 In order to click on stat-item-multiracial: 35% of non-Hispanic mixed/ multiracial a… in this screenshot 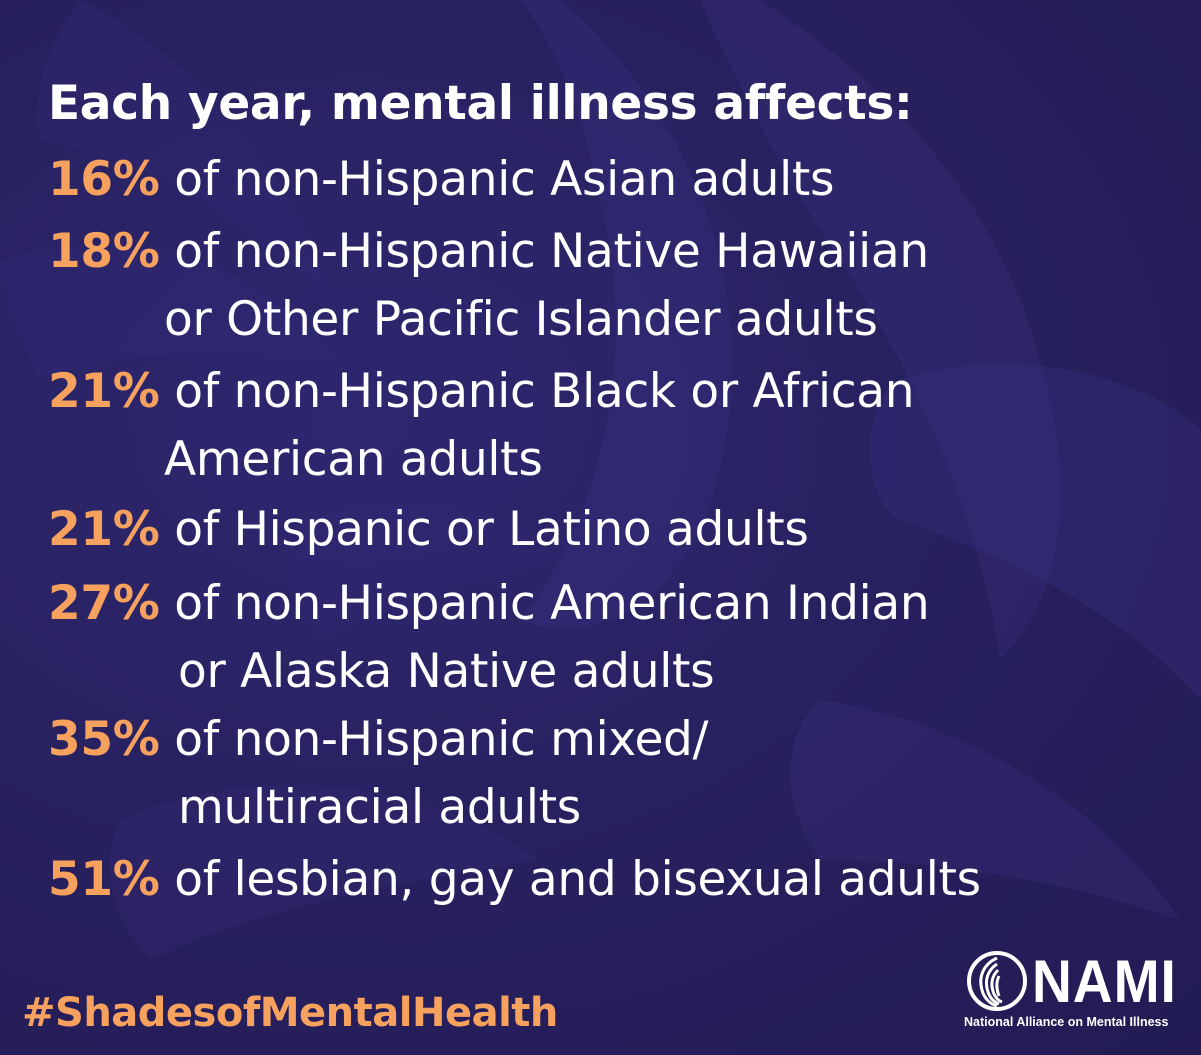, I will do `click(608, 774)`.